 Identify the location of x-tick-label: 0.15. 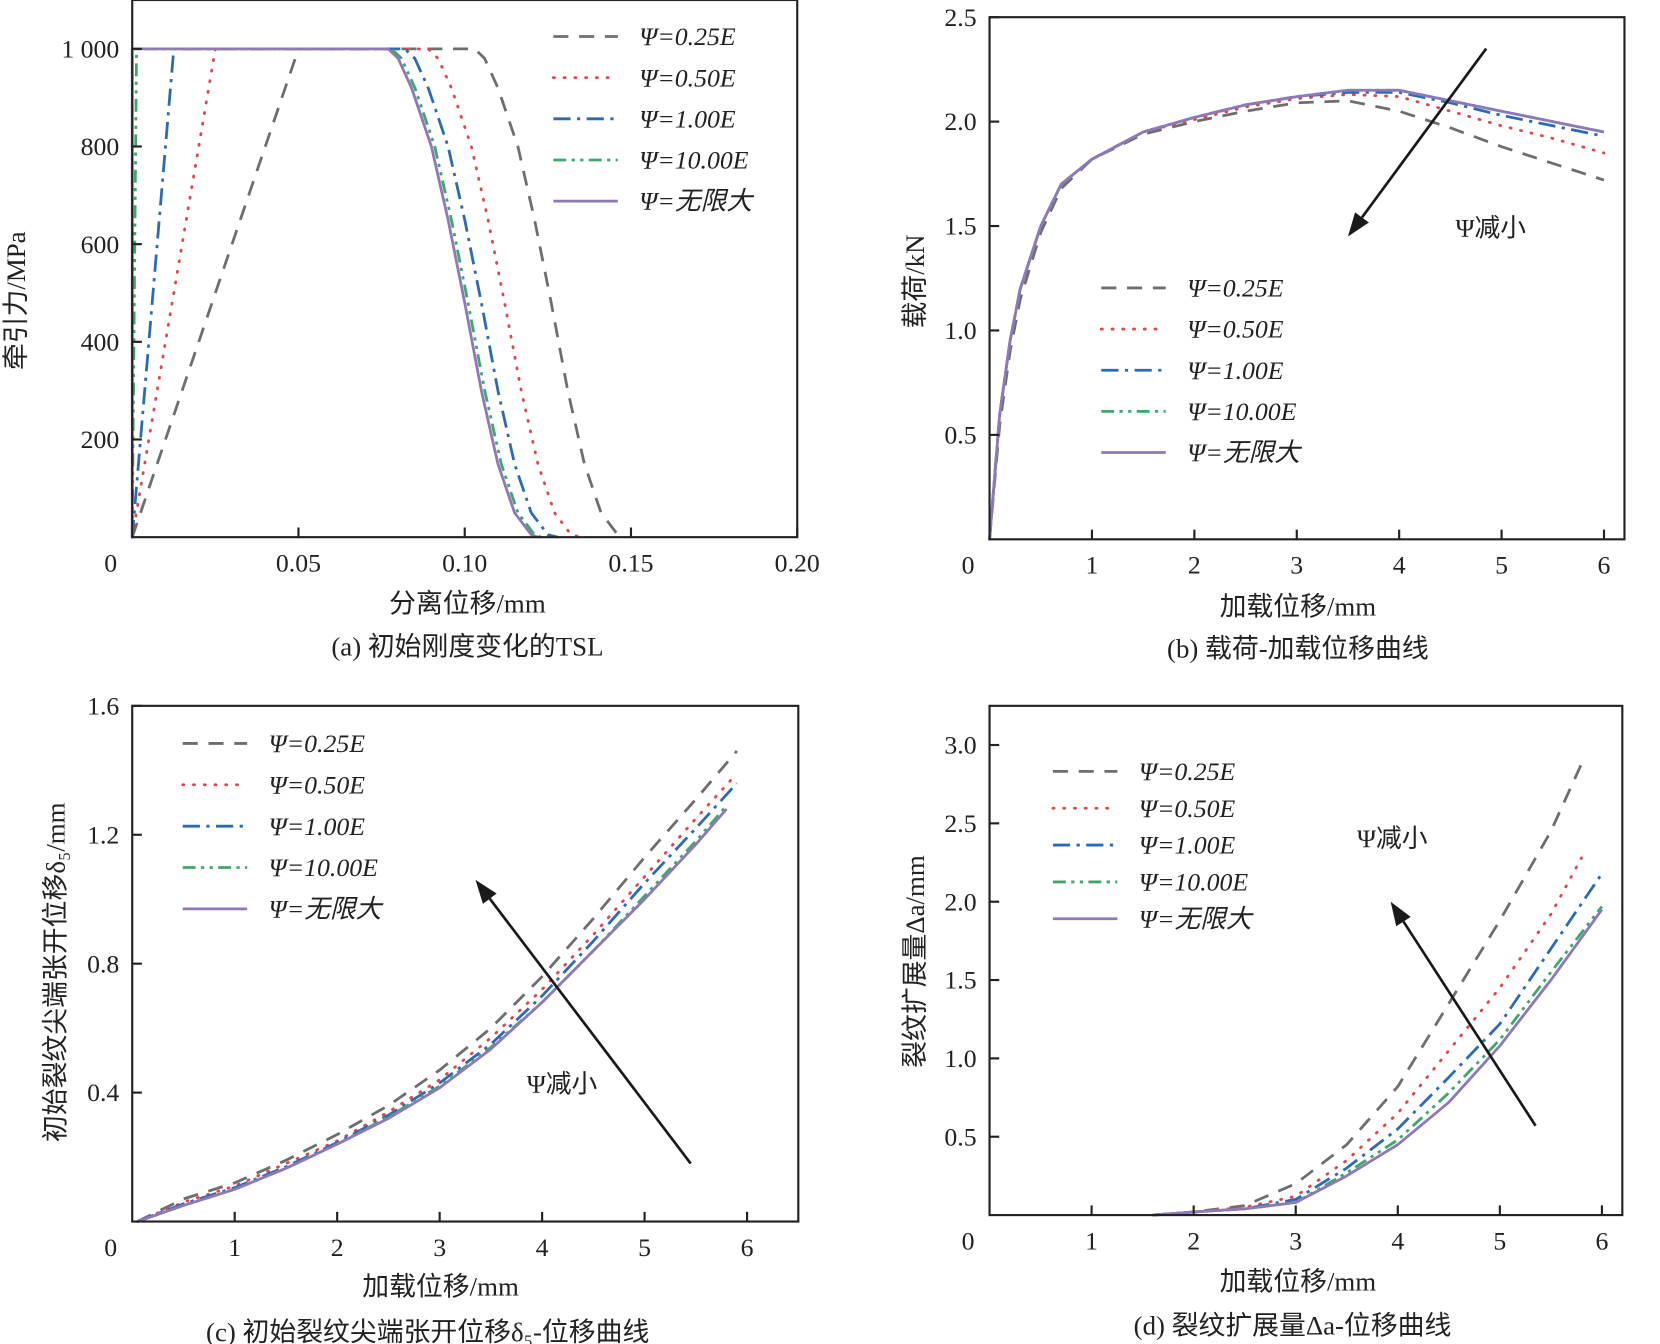
(630, 563).